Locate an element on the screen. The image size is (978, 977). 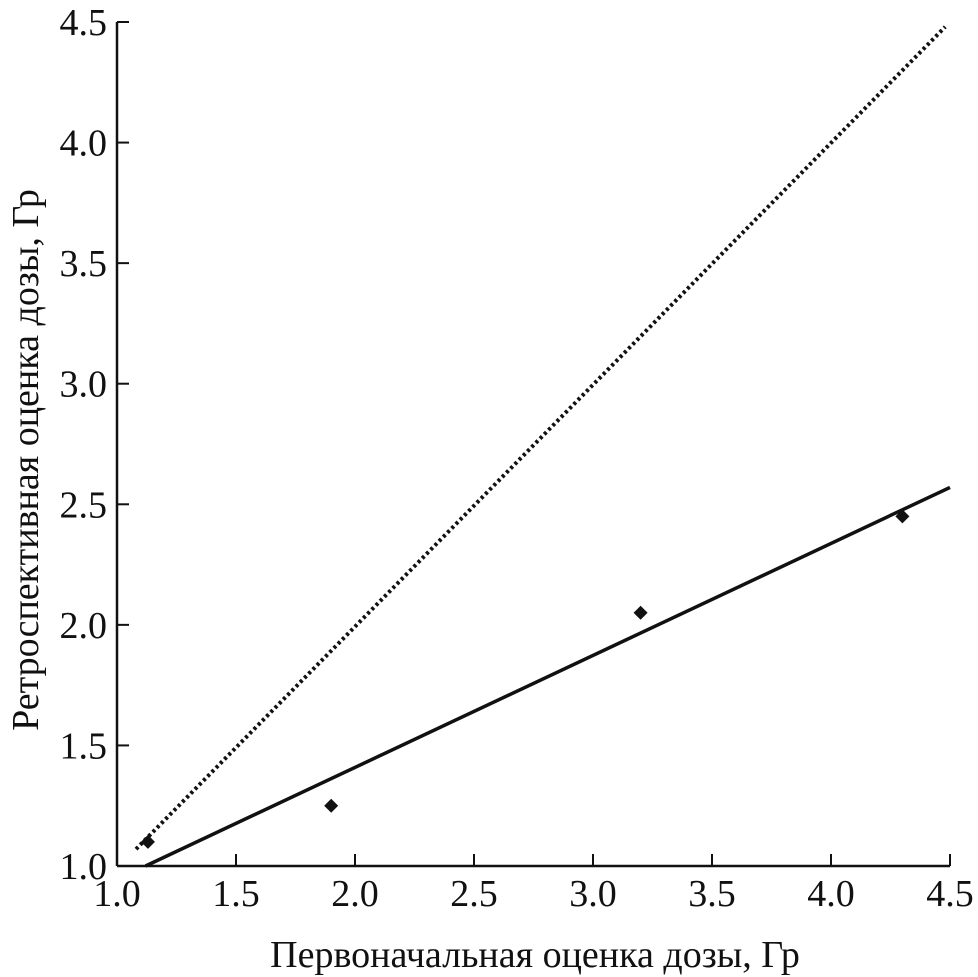
y-tick-label: 2.5 is located at coordinates (84, 505).